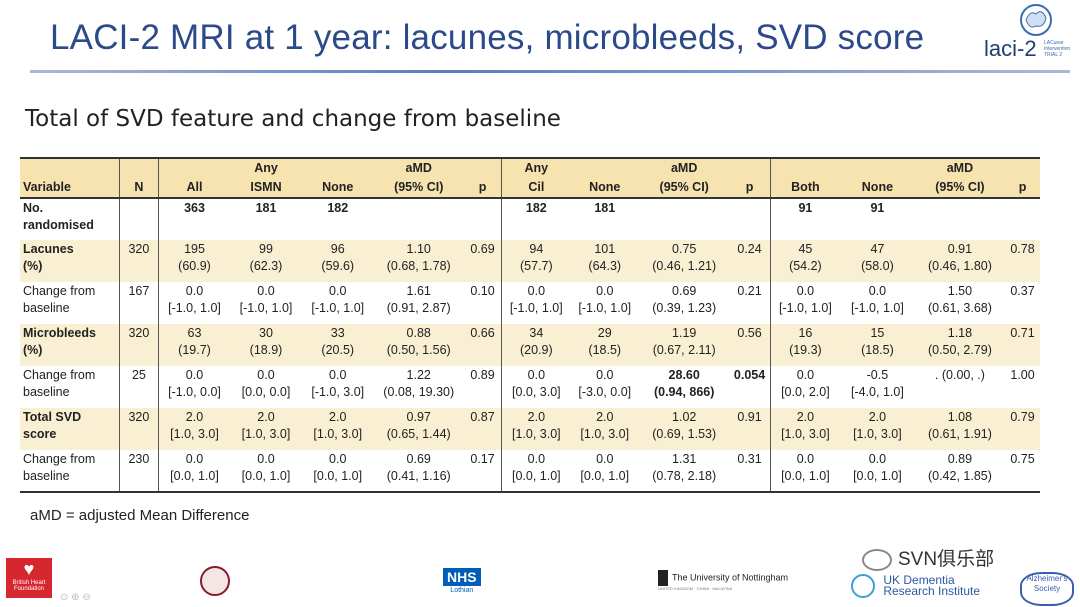  I want to click on table-cell: 0.0 [0.0, 2.0], so click(804, 387).